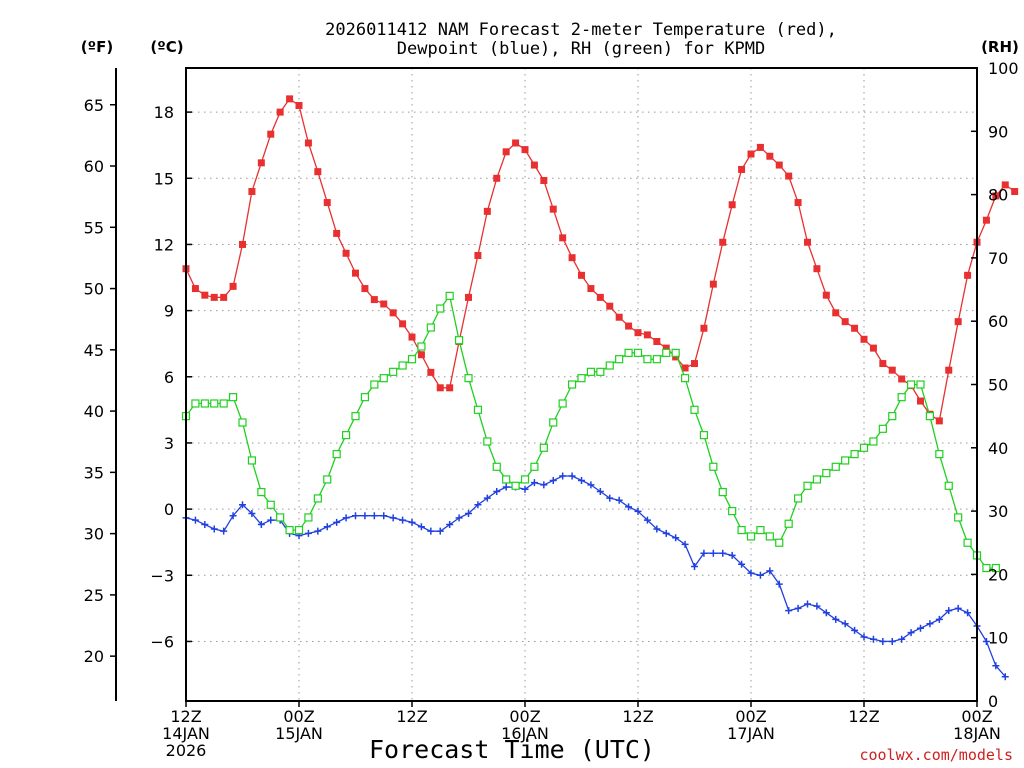 The image size is (1024, 768). What do you see at coordinates (162, 641) in the screenshot?
I see `celsius-tick-label: −6` at bounding box center [162, 641].